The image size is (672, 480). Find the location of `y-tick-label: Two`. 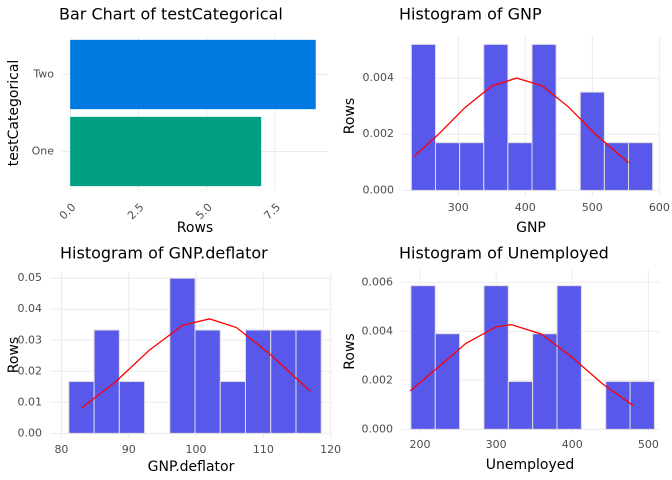

y-tick-label: Two is located at coordinates (43, 74).